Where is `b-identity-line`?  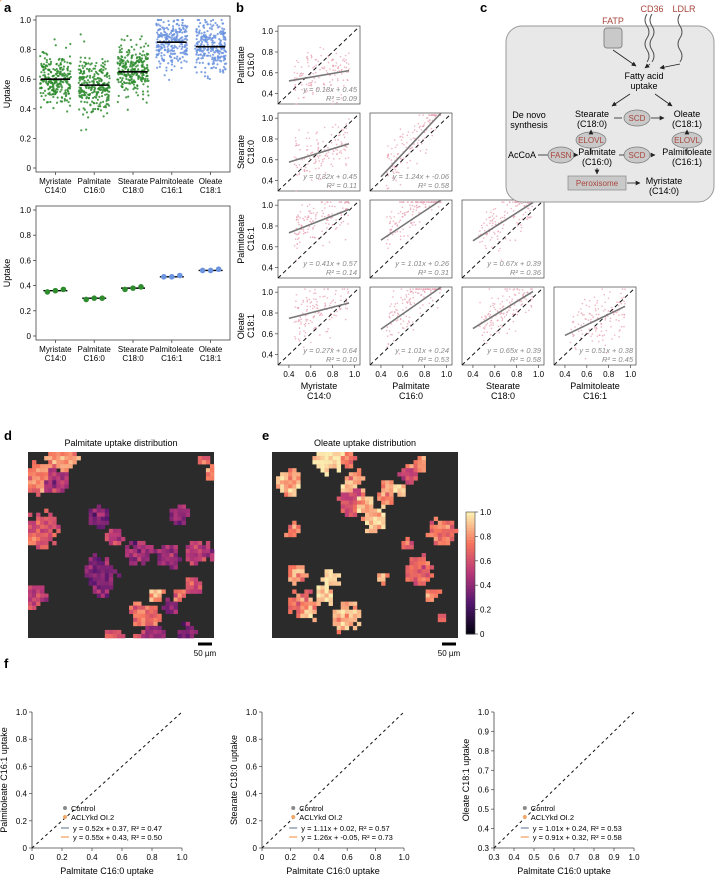
b-identity-line is located at coordinates (318, 153).